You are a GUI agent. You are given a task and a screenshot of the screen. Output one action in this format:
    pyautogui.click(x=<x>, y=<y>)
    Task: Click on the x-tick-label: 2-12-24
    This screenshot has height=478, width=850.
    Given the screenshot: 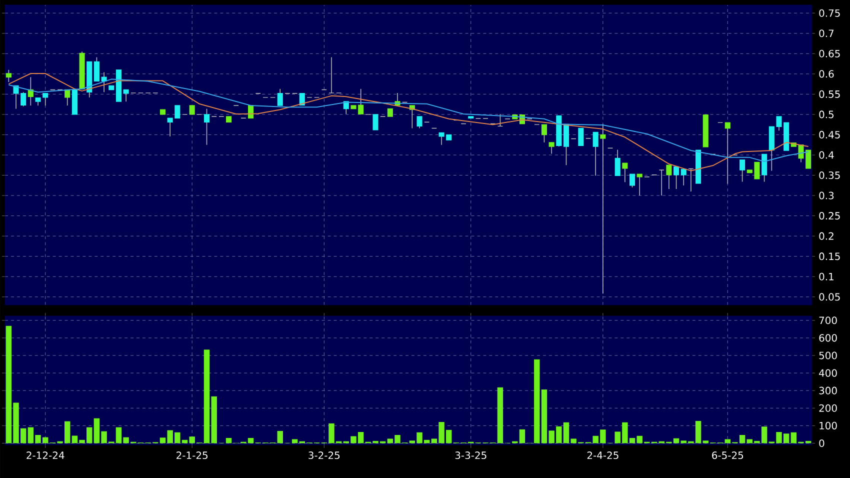 What is the action you would take?
    pyautogui.click(x=45, y=455)
    